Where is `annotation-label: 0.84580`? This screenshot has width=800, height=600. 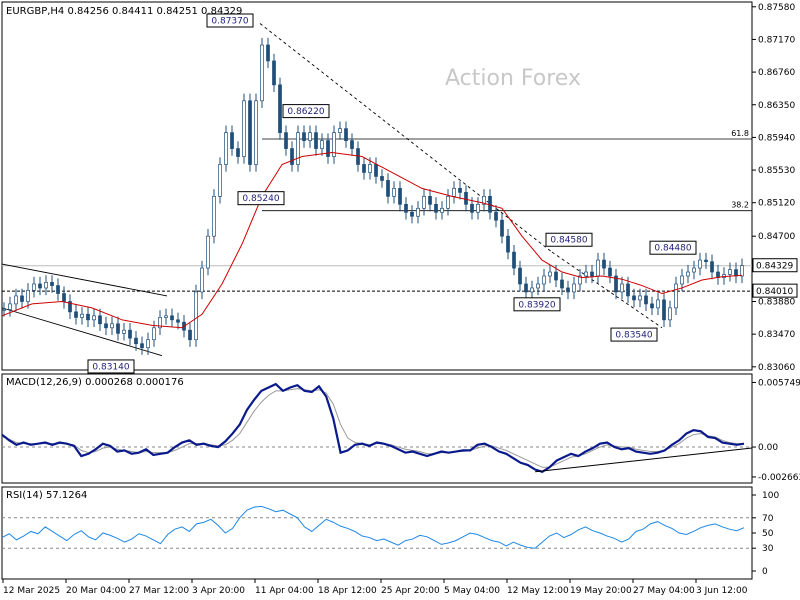 annotation-label: 0.84580 is located at coordinates (568, 241).